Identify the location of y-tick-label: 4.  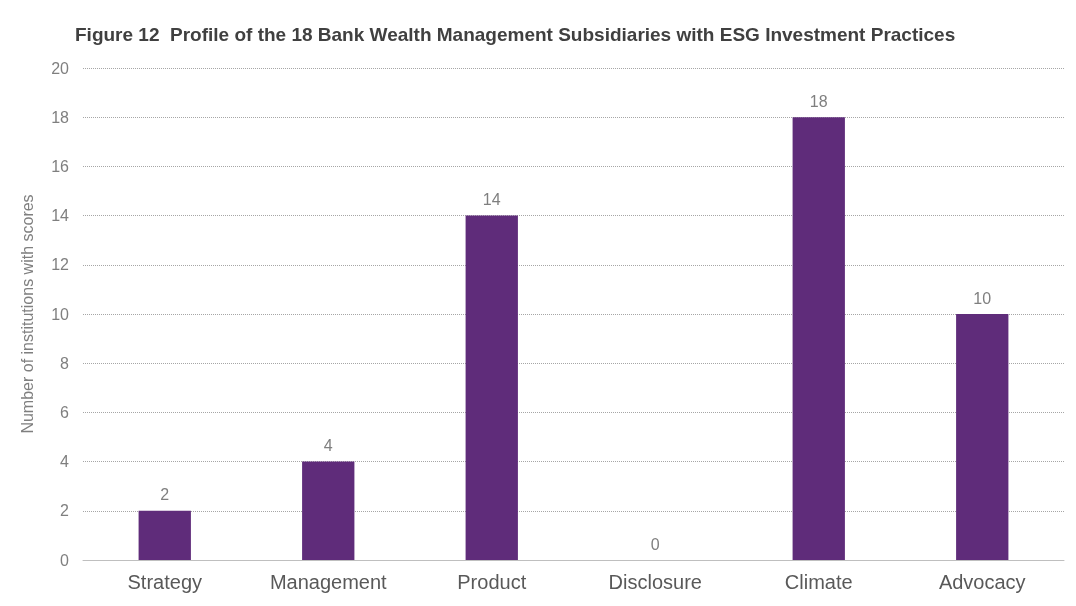
(65, 462).